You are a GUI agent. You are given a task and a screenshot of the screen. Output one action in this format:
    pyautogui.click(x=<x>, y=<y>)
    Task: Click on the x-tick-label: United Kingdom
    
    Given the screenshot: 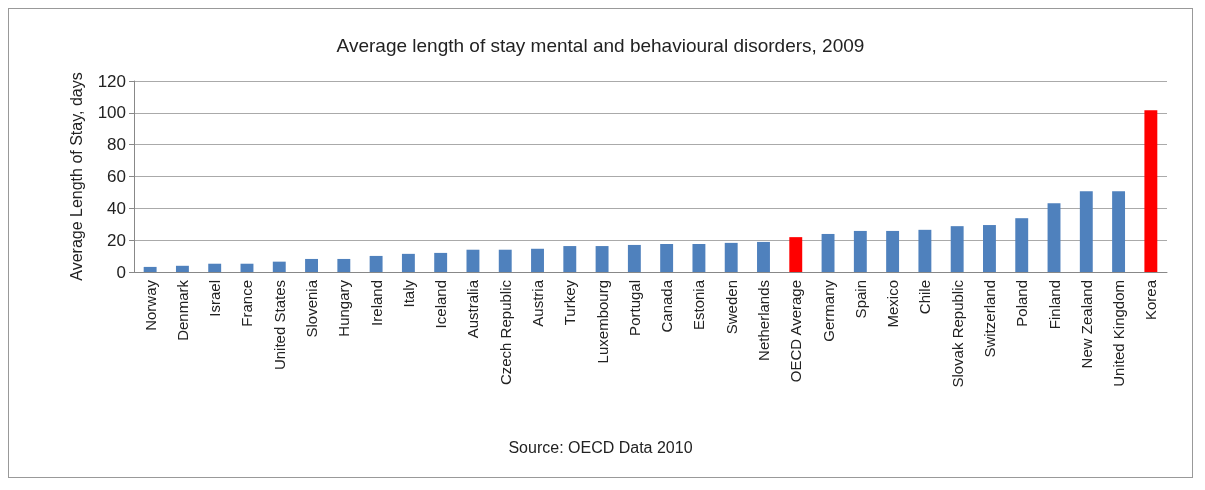 What is the action you would take?
    pyautogui.click(x=1119, y=333)
    